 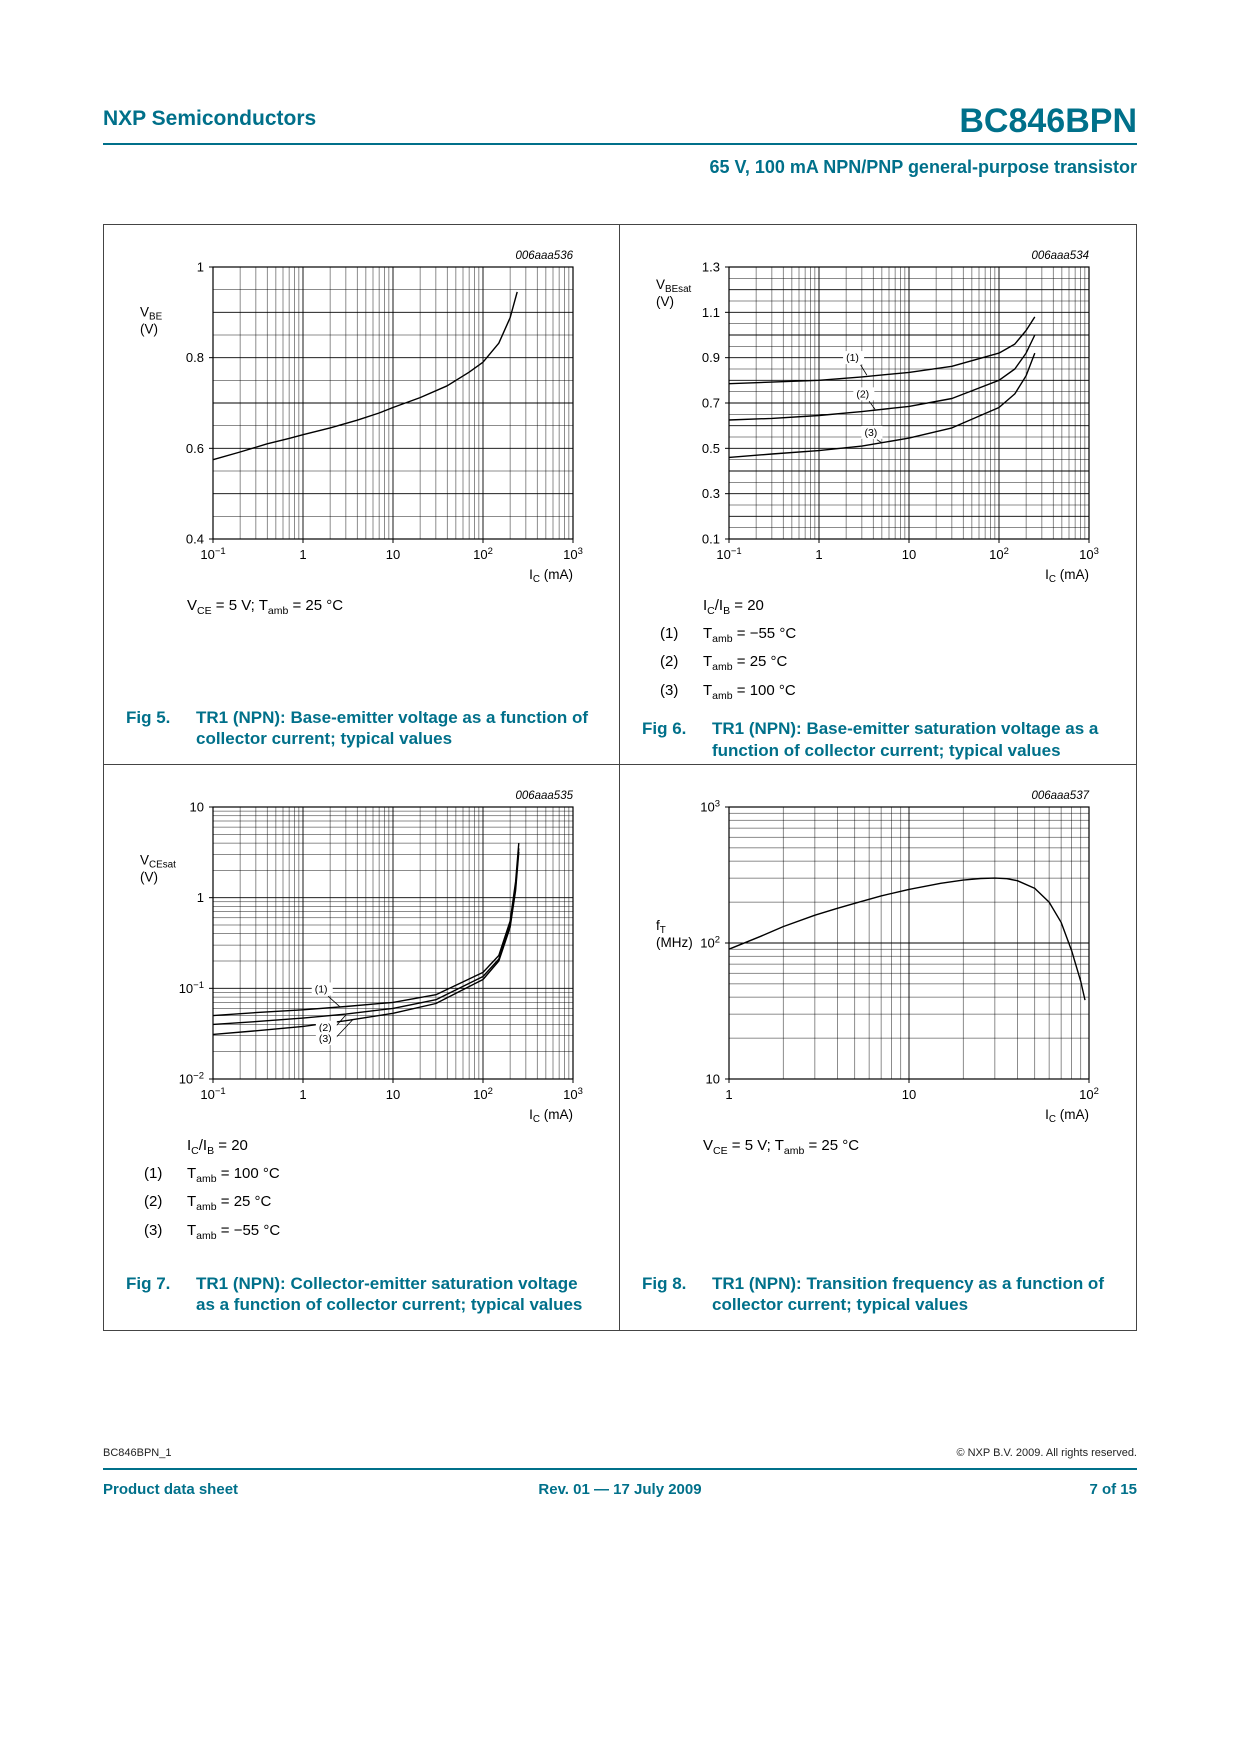 What do you see at coordinates (711, 448) in the screenshot?
I see `svg-text: 0.5` at bounding box center [711, 448].